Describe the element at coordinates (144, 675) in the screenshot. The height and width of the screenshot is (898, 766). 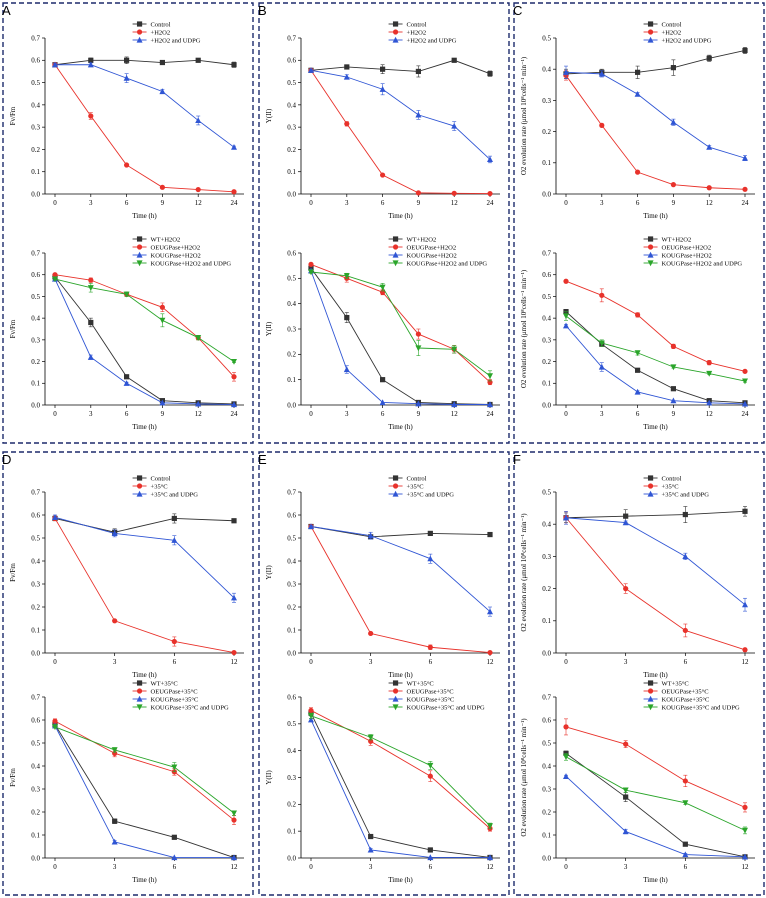
I see `x-axis-label: Time (h)` at that location.